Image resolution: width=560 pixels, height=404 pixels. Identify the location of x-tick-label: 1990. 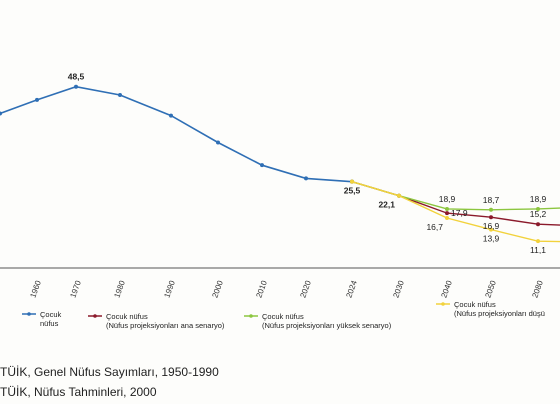
(169, 289).